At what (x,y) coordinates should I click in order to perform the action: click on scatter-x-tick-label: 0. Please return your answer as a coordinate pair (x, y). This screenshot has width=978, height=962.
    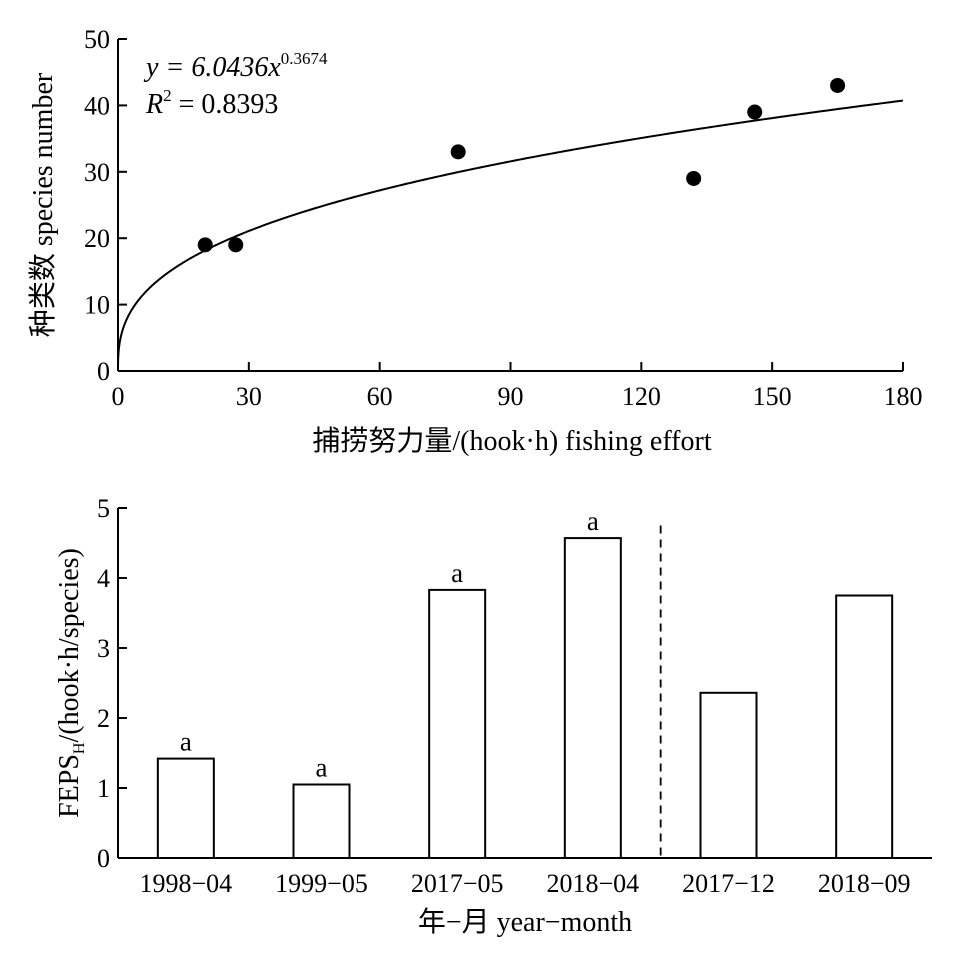
    Looking at the image, I should click on (118, 396).